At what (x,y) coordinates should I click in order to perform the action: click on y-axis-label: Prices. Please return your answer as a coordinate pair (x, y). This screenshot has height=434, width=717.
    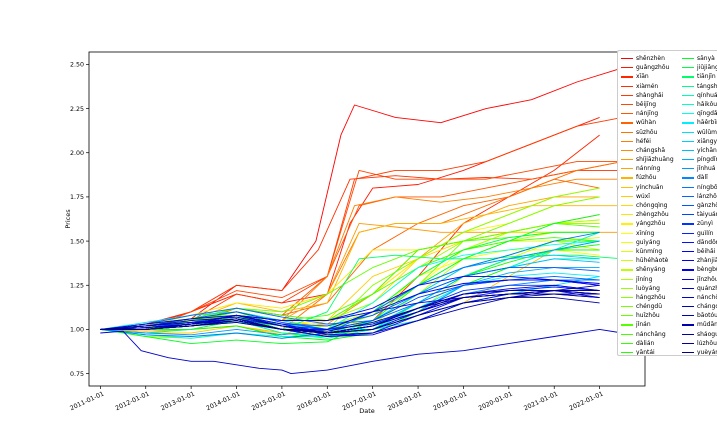
    Looking at the image, I should click on (68, 219).